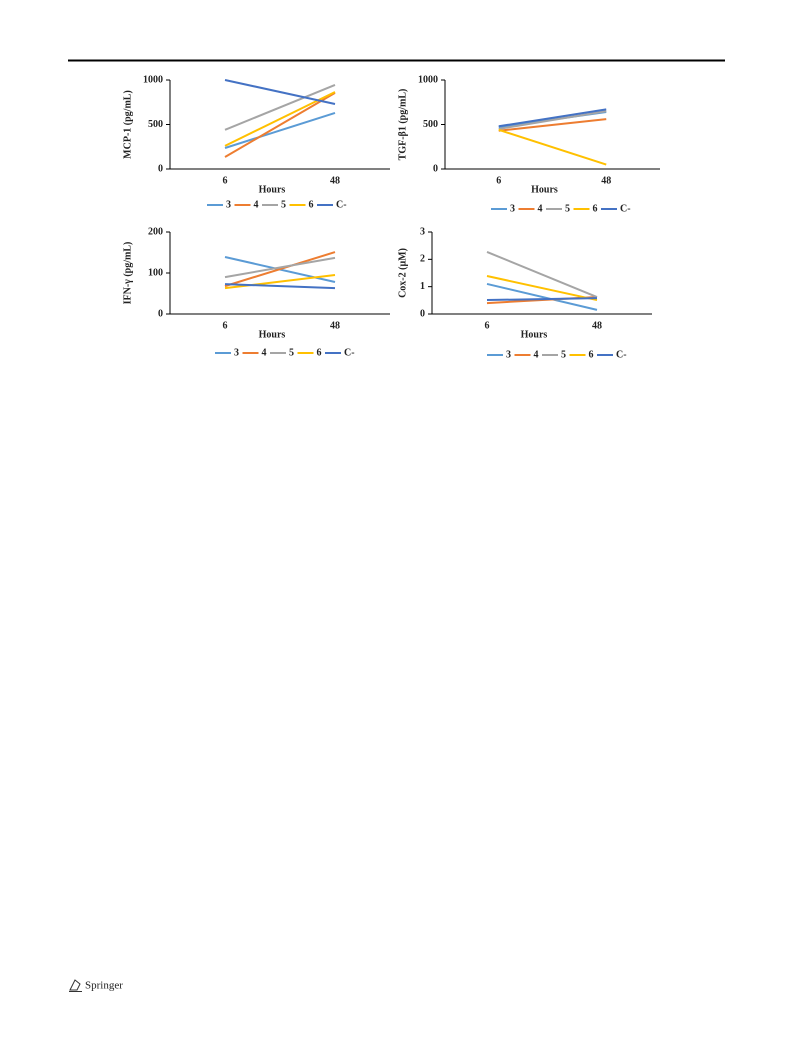  Describe the element at coordinates (422, 259) in the screenshot. I see `y-tick-label: 2` at that location.